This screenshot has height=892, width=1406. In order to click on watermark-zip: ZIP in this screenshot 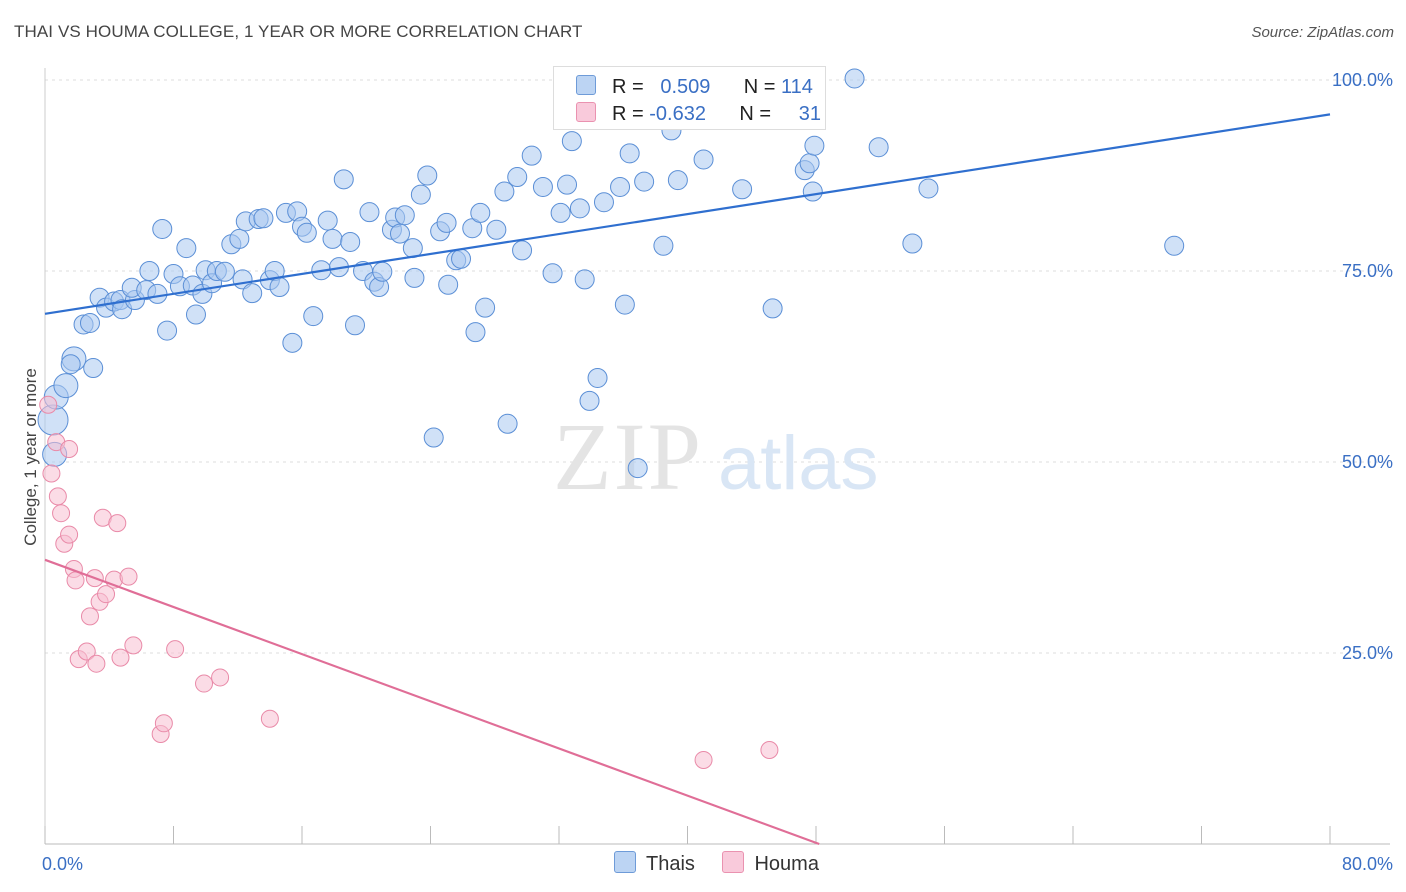, I will do `click(628, 456)`.